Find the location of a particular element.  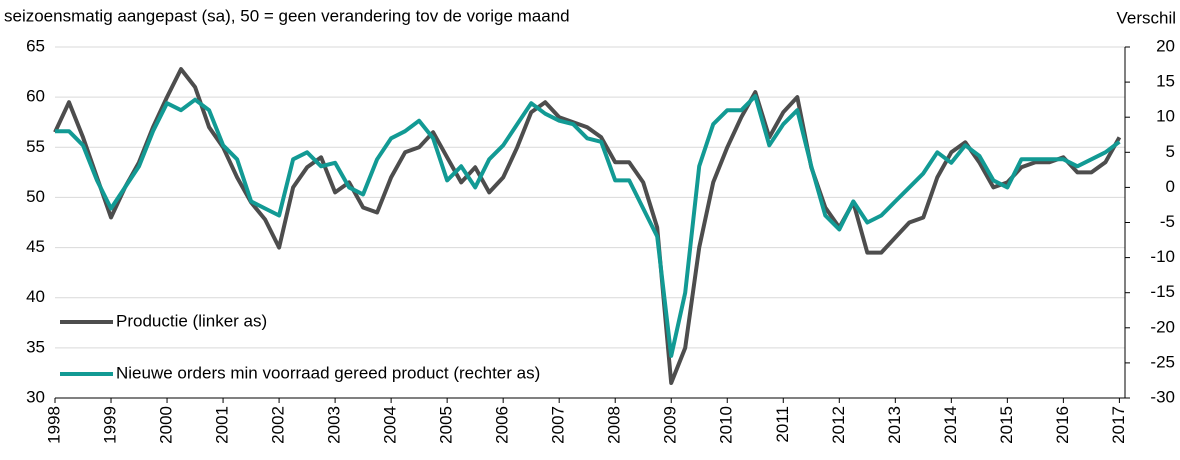

x-tick-label: 2010 is located at coordinates (726, 425).